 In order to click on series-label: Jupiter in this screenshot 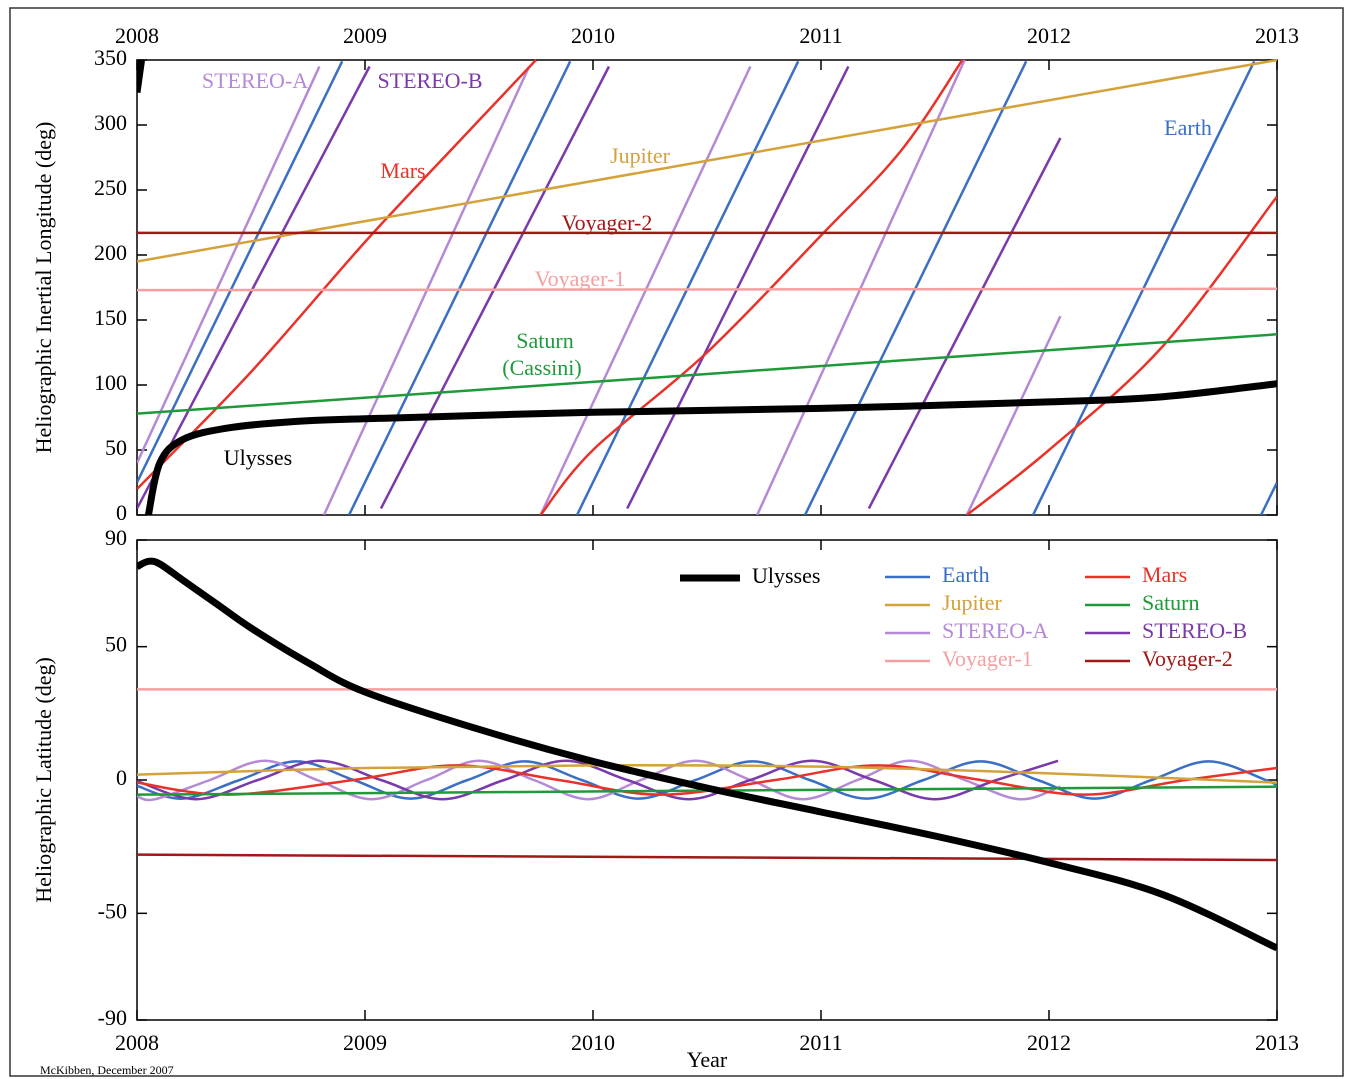, I will do `click(640, 155)`.